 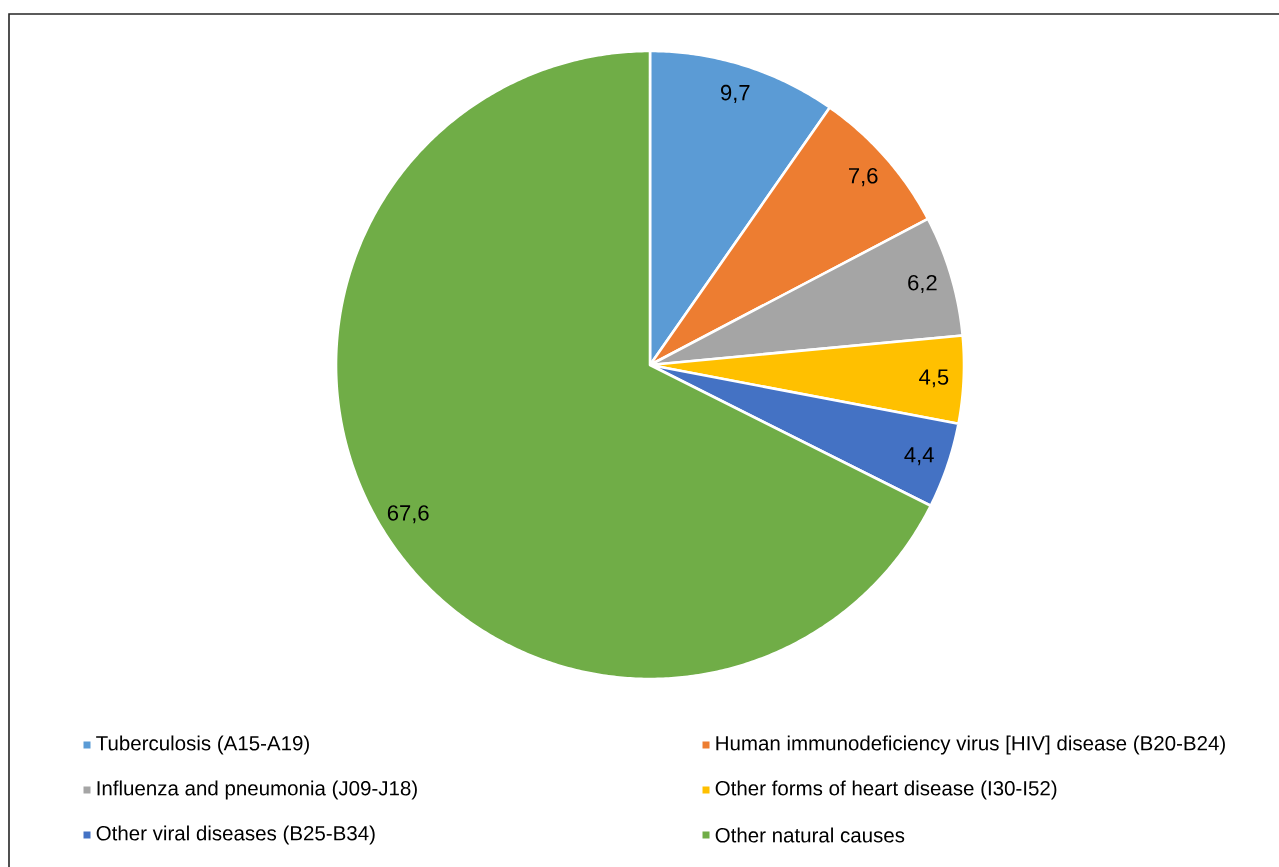 I want to click on data-label: 67,6, so click(x=408, y=514).